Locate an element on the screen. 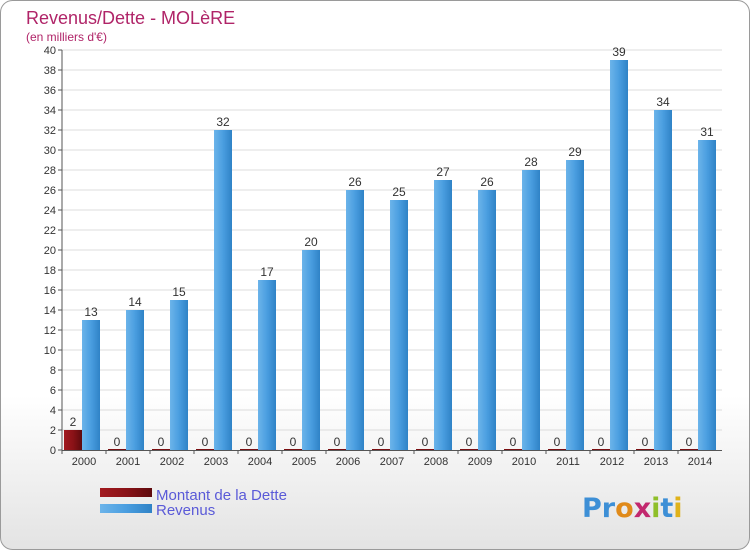  y-tick-label: 6 is located at coordinates (53, 391).